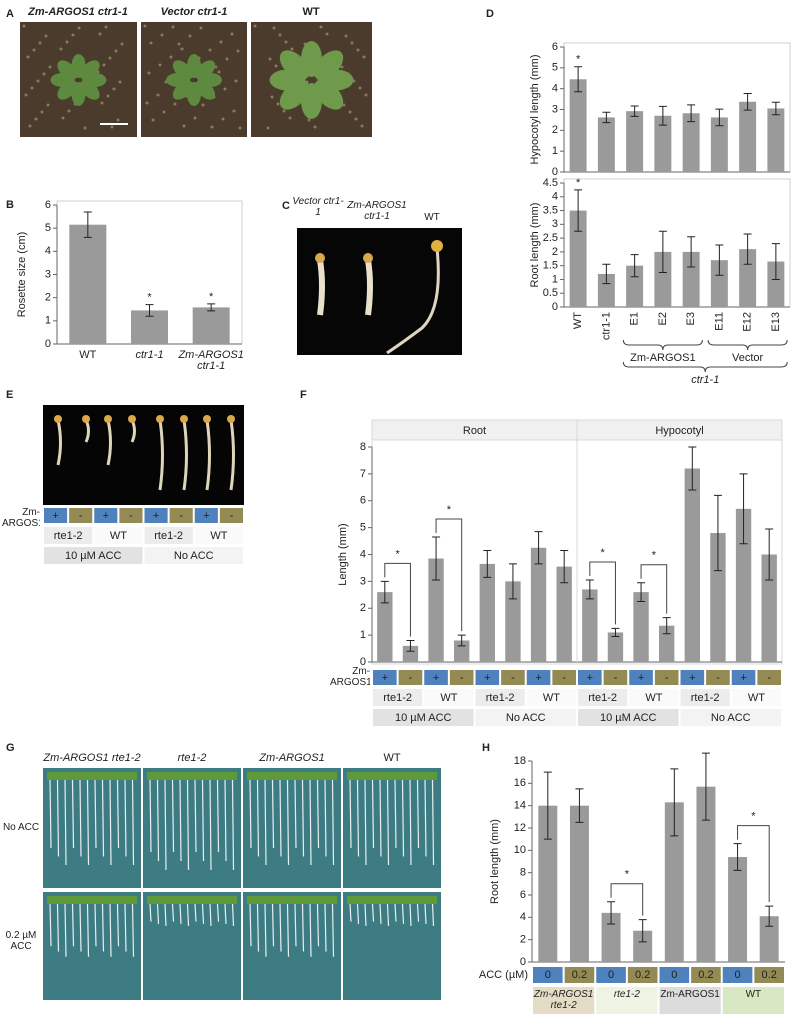 The image size is (797, 1016). I want to click on photo-label-box: Zm-ARGOS1 ctr1-1, so click(376, 211).